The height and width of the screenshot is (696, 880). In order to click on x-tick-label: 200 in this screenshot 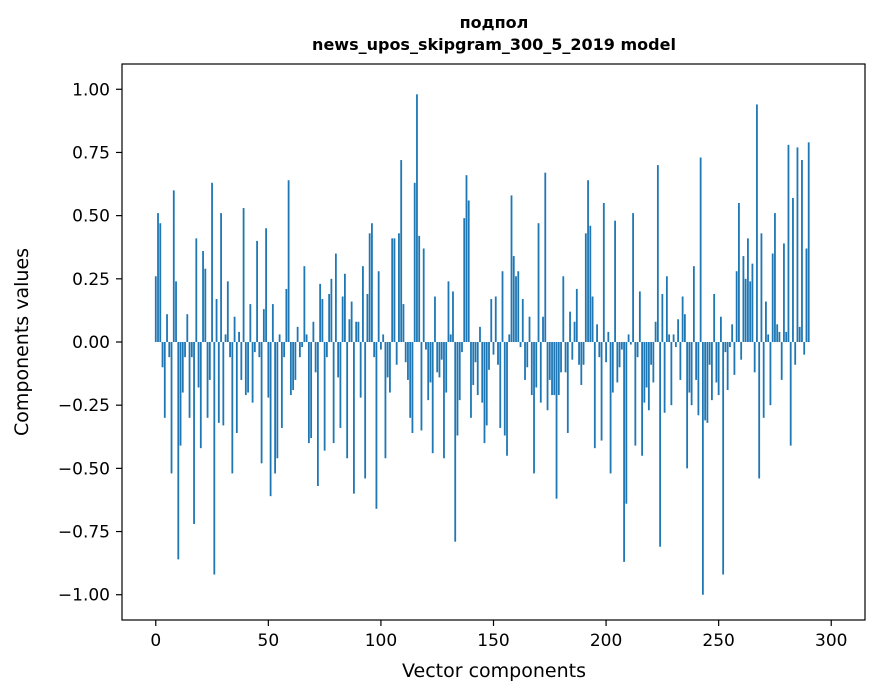, I will do `click(606, 641)`.